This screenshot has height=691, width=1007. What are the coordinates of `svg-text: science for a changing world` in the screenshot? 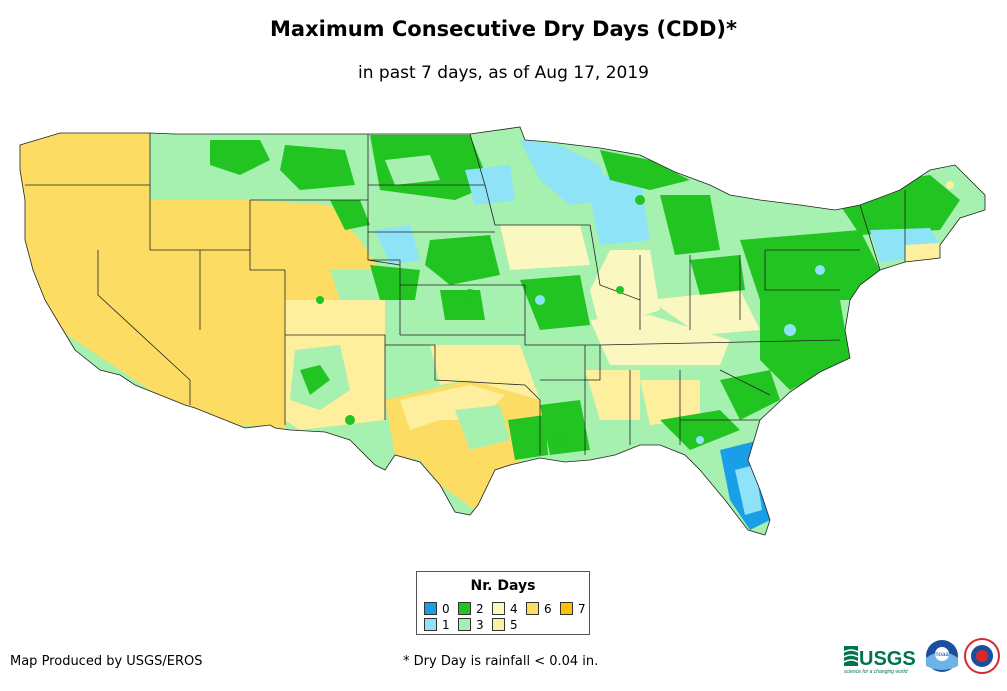 It's located at (876, 672).